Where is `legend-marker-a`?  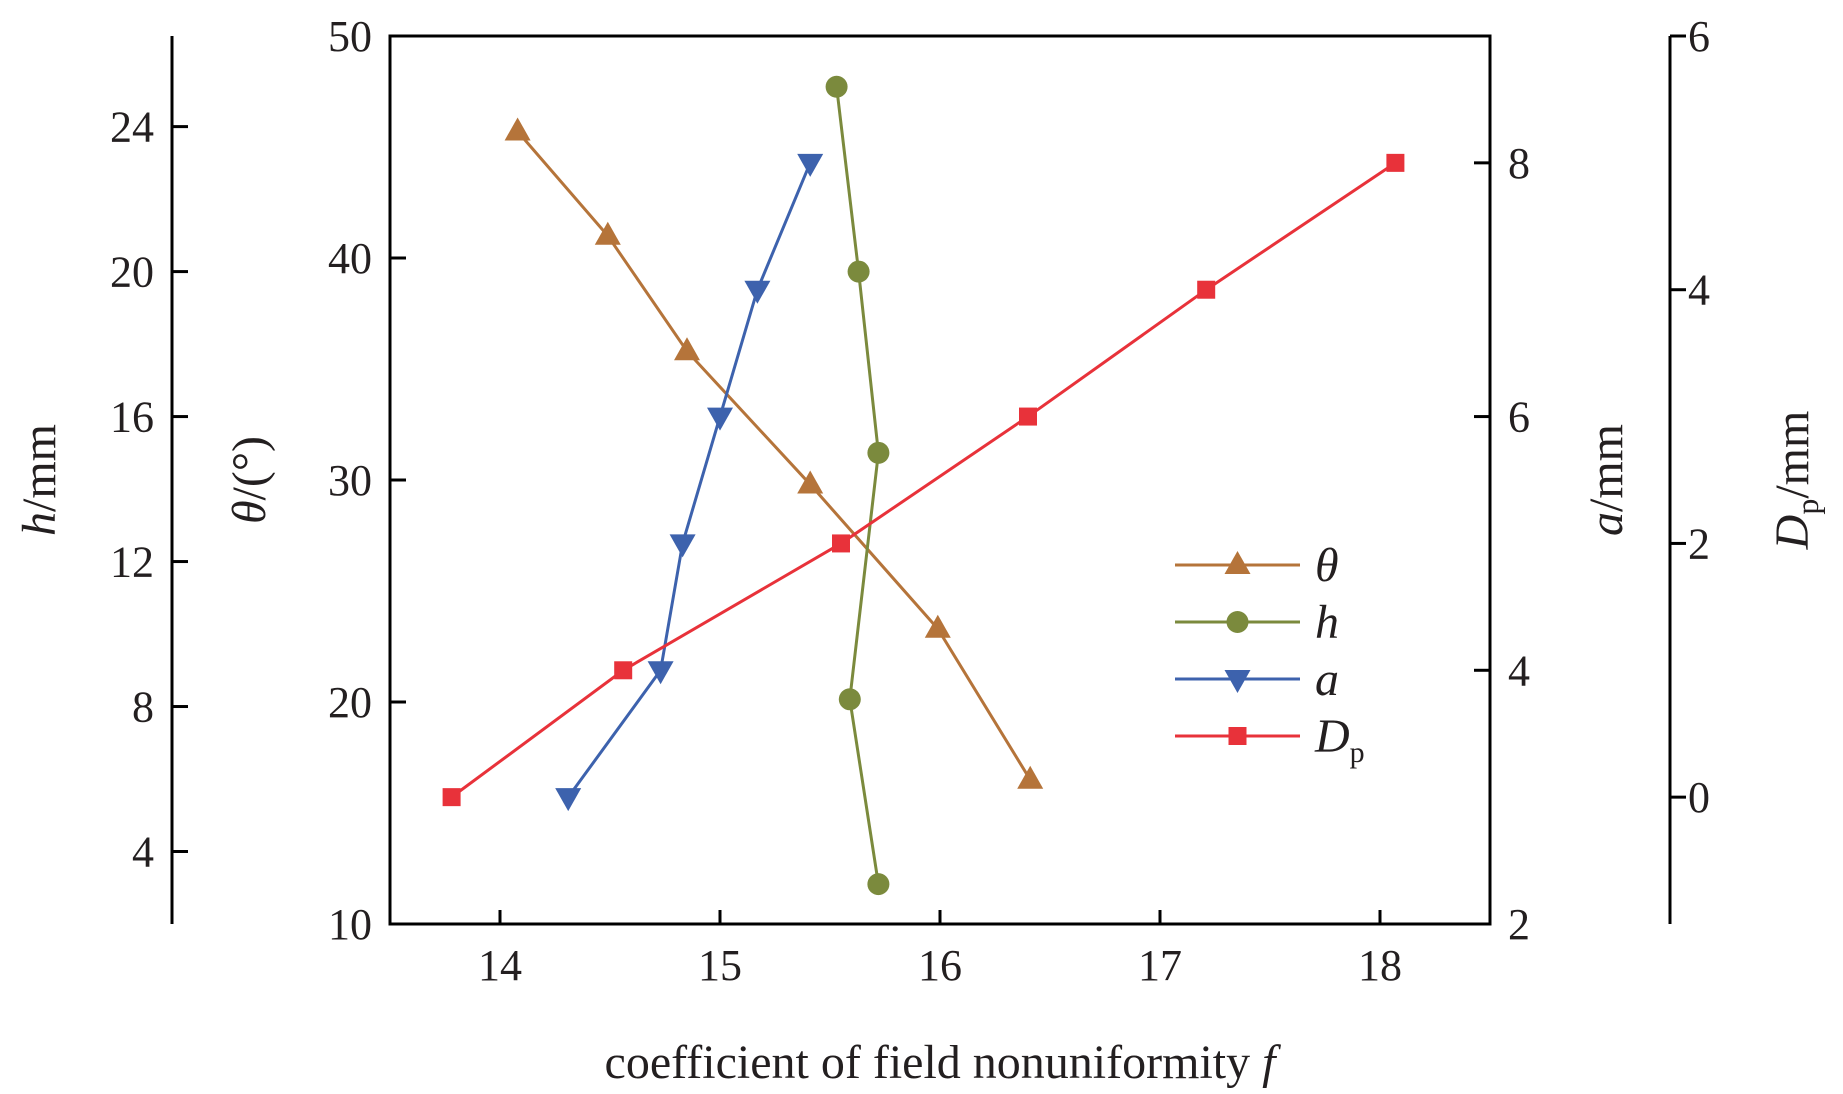
legend-marker-a is located at coordinates (1237, 681).